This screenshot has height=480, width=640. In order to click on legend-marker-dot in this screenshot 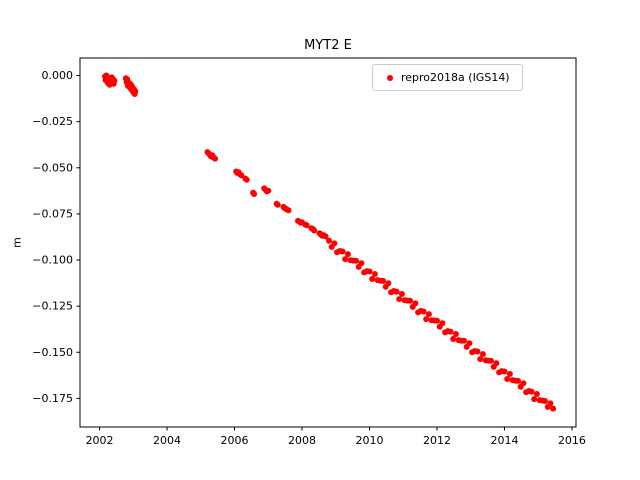, I will do `click(390, 77)`.